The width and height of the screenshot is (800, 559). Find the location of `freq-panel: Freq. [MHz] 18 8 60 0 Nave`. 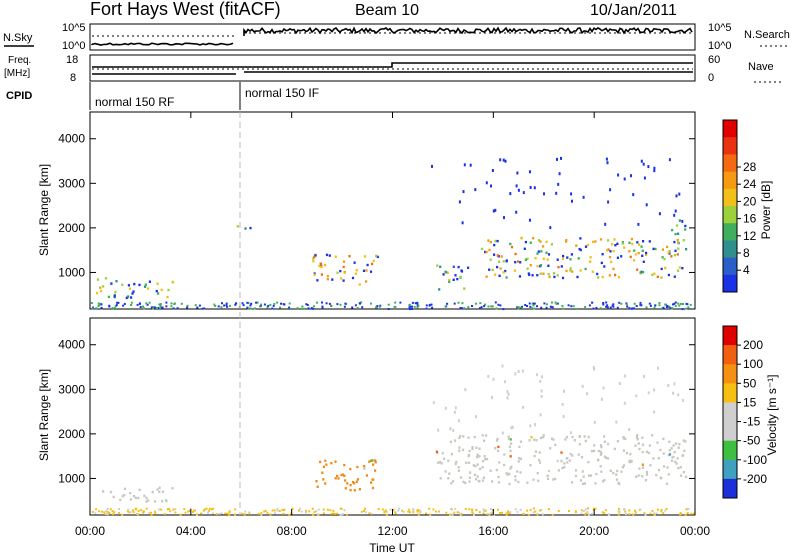

freq-panel: Freq. [MHz] 18 8 60 0 Nave is located at coordinates (394, 69).